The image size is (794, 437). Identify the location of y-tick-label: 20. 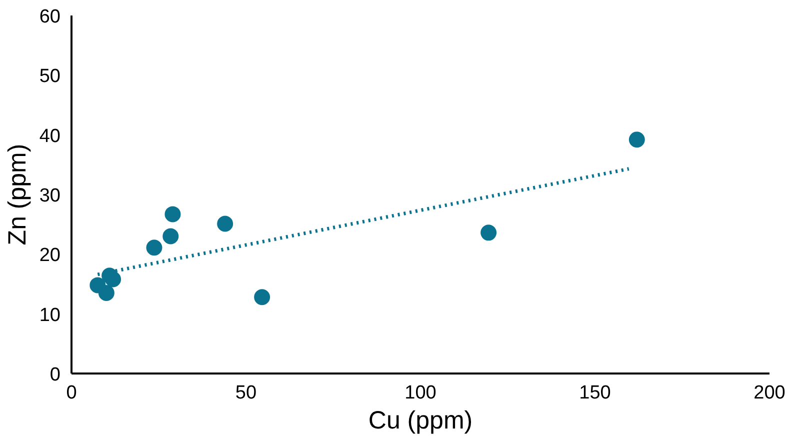
(50, 255).